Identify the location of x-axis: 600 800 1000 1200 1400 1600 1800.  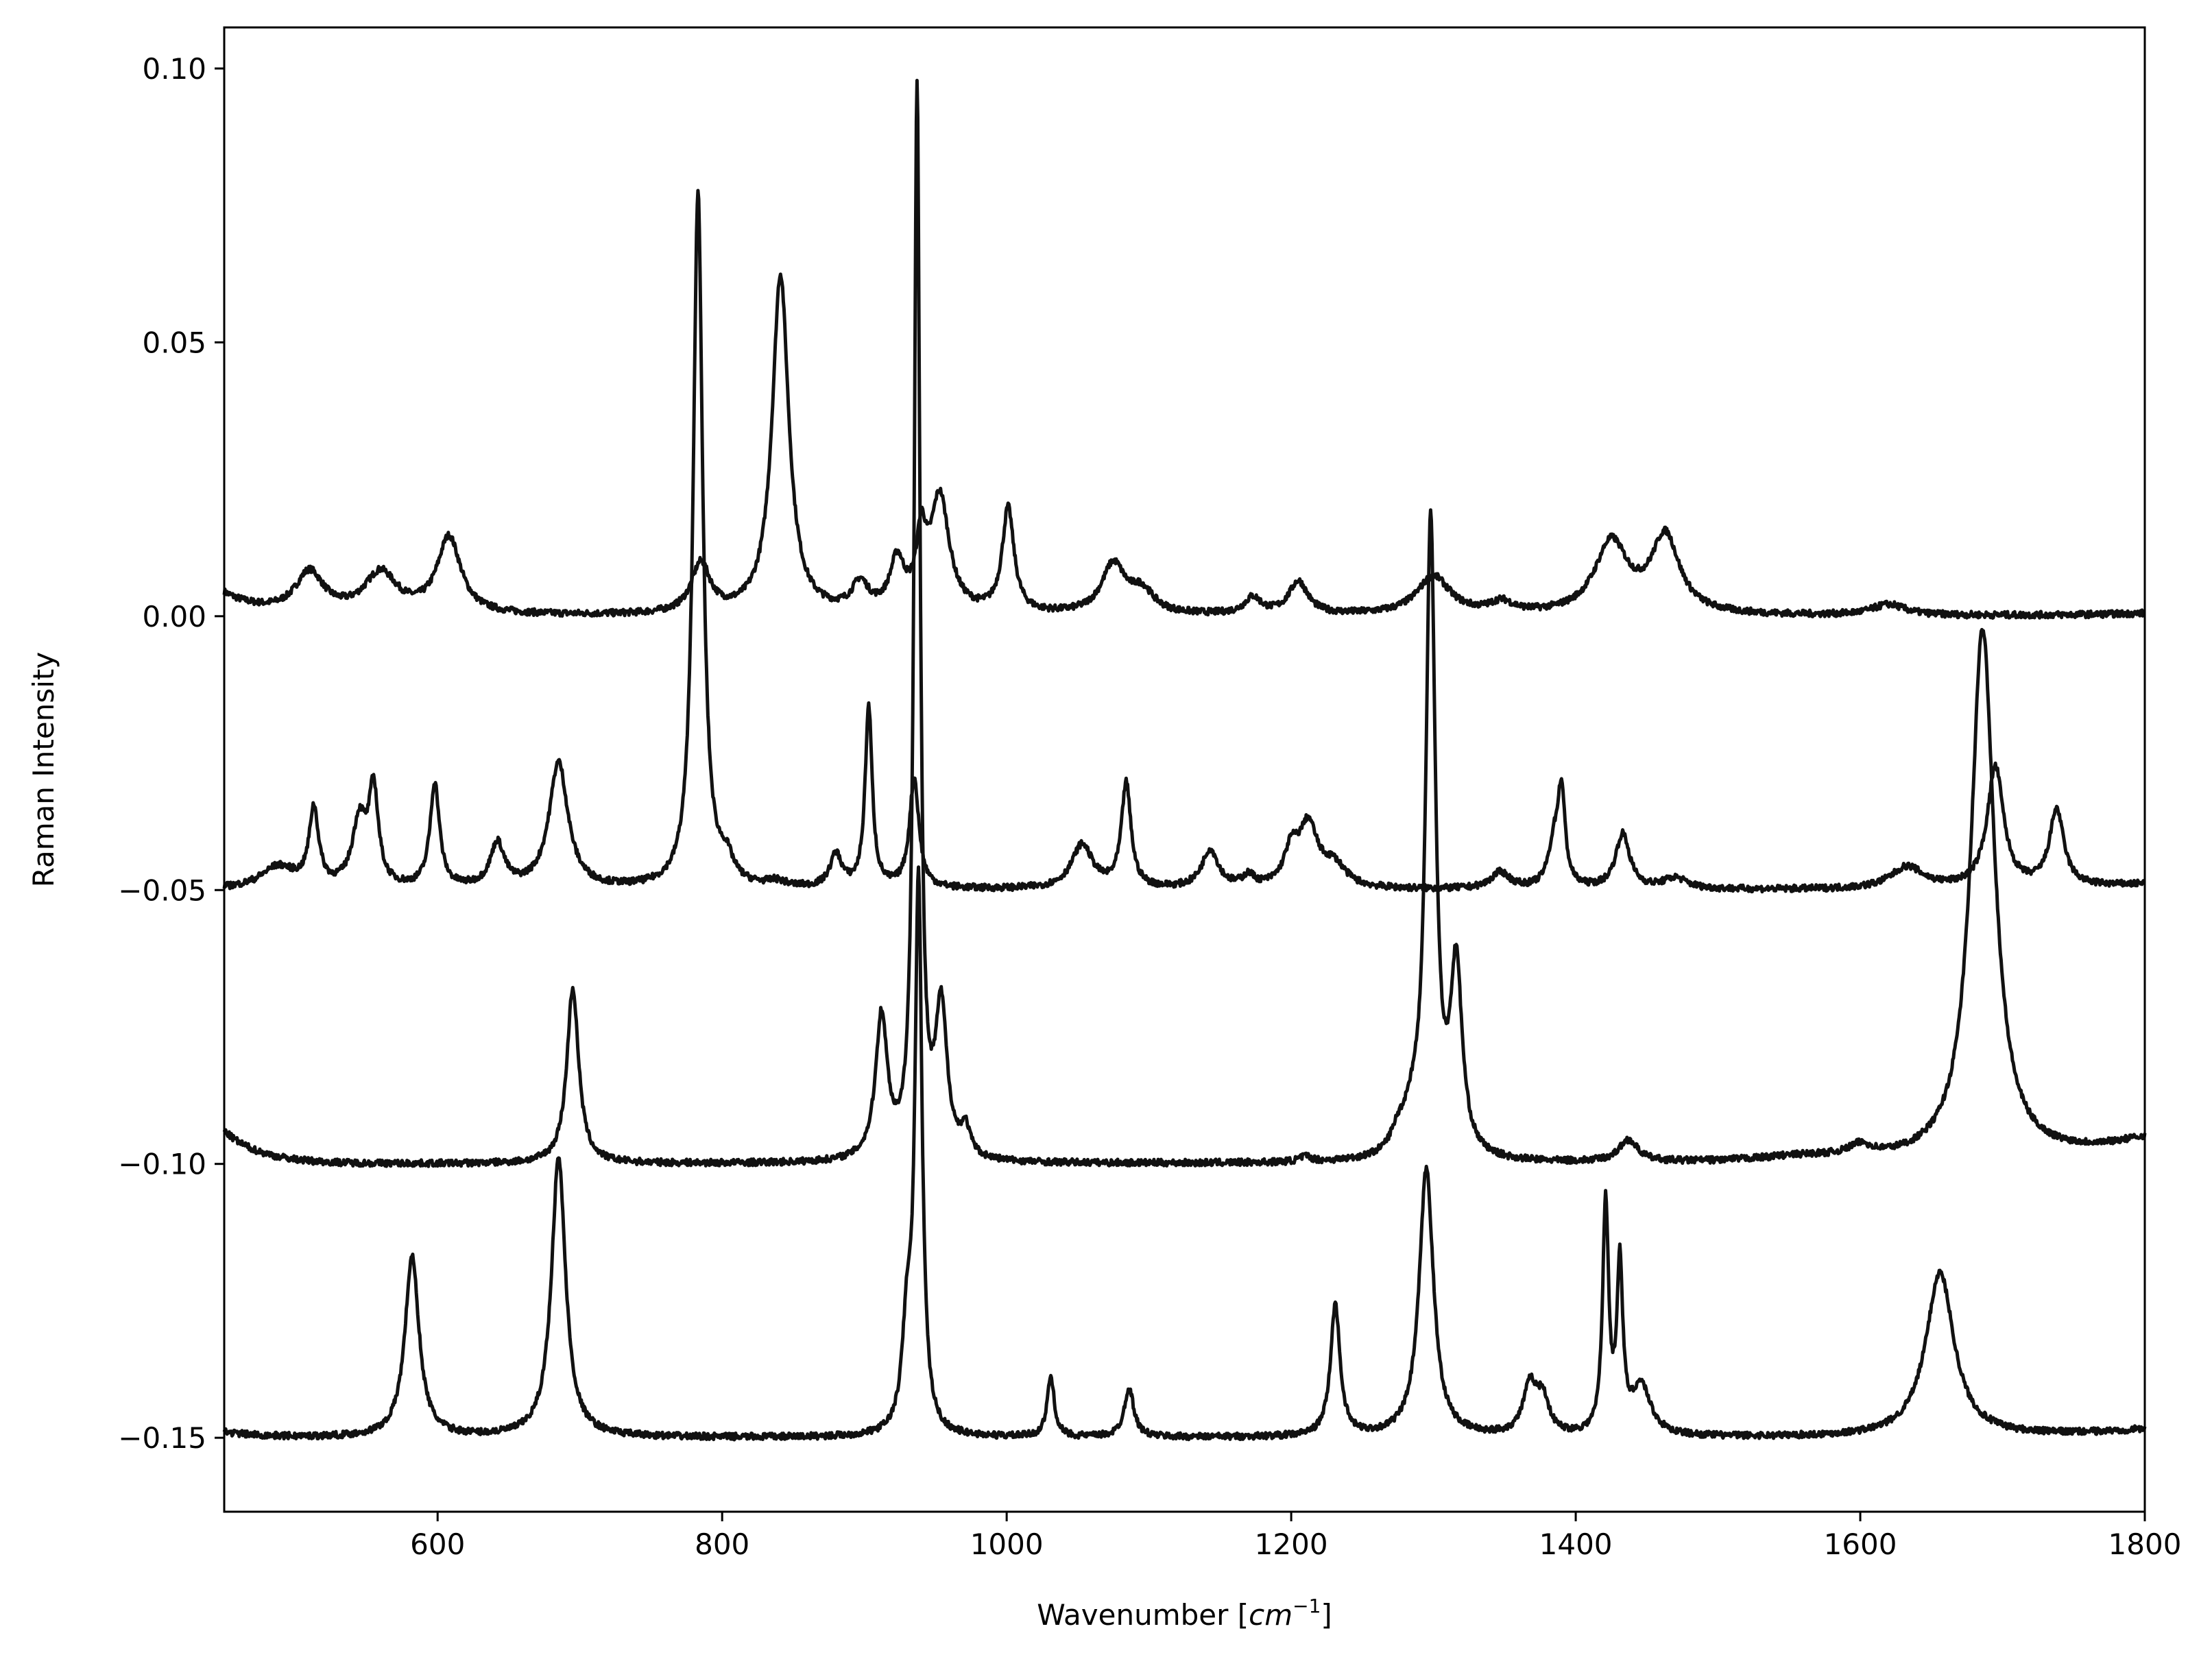
(1295, 1536).